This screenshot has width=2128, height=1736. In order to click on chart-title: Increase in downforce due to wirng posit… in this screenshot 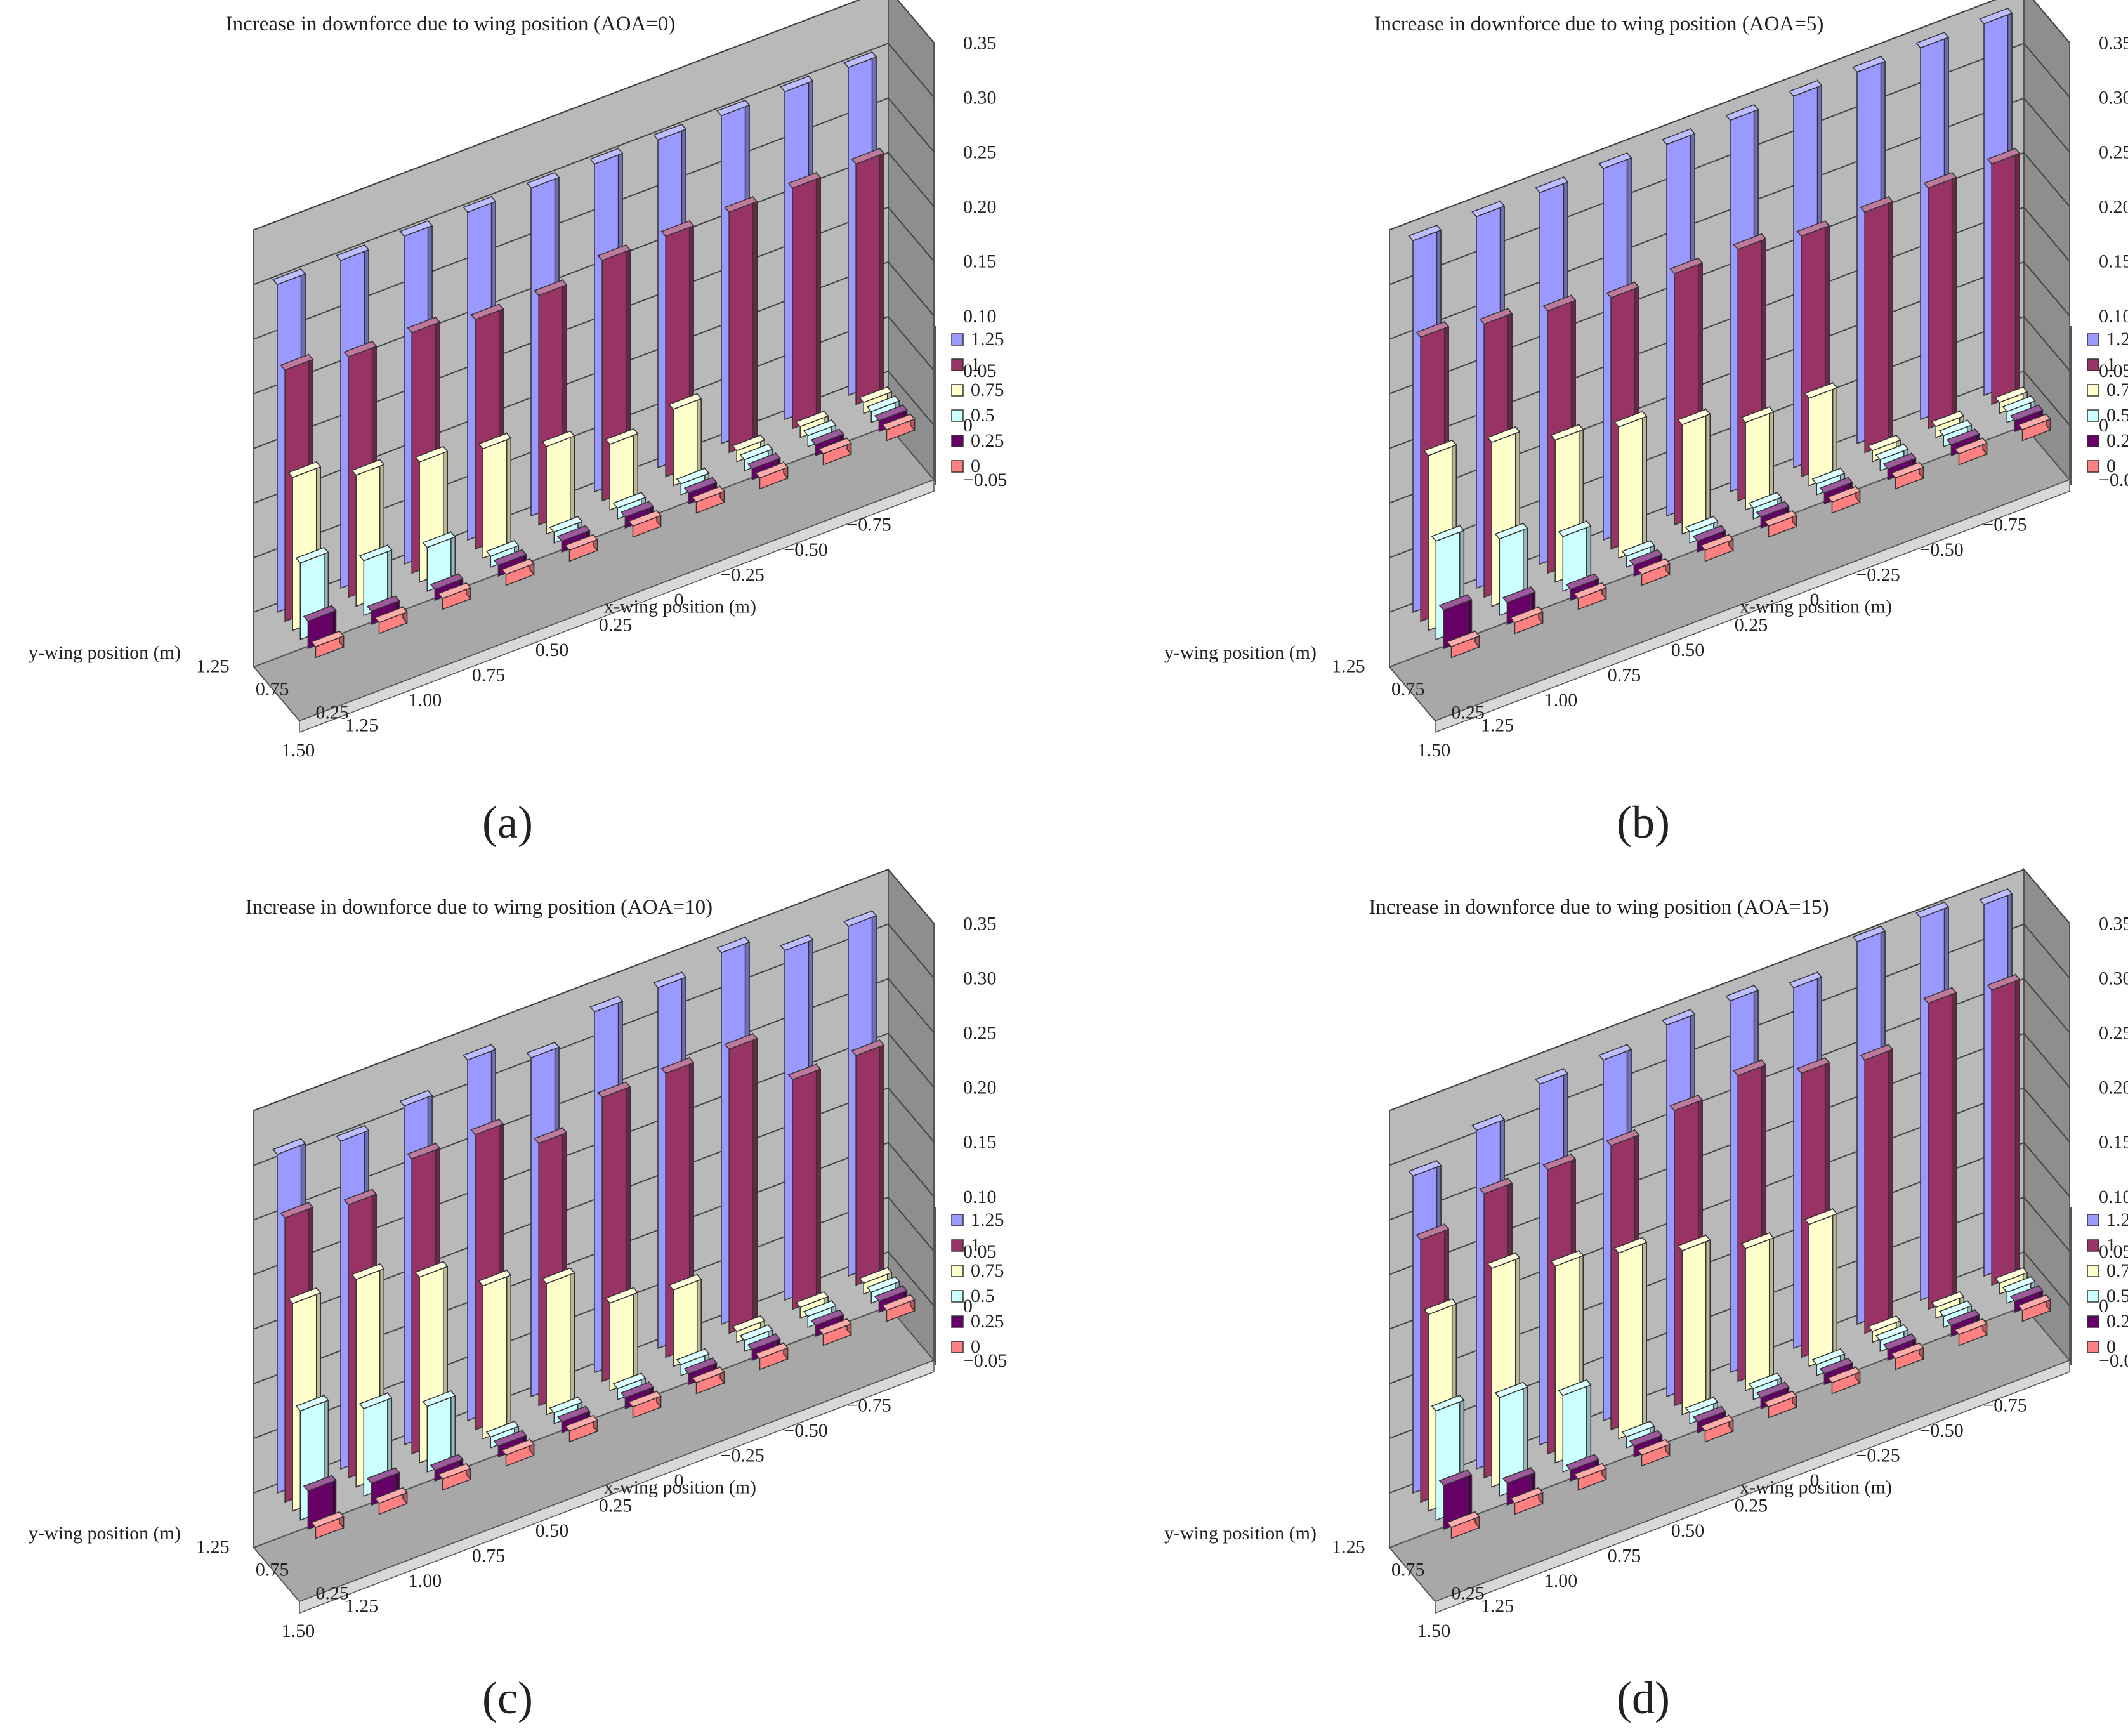, I will do `click(479, 907)`.